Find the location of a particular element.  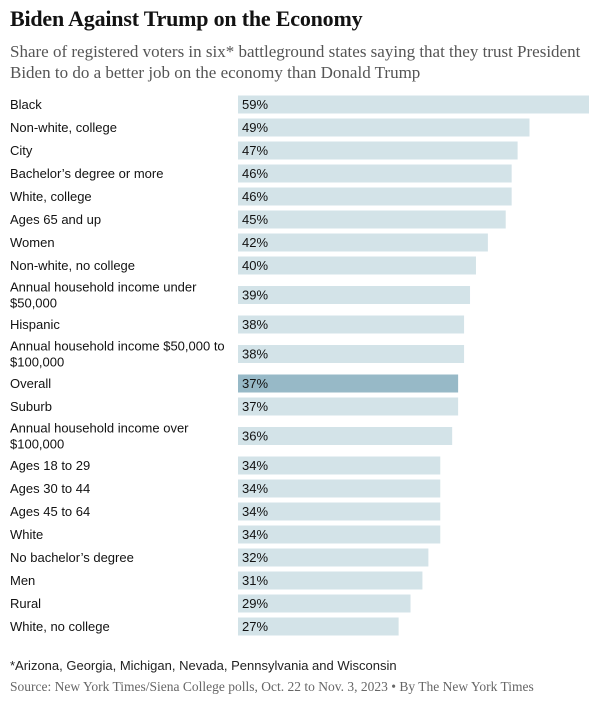

bar-row: 31% Men is located at coordinates (216, 580).